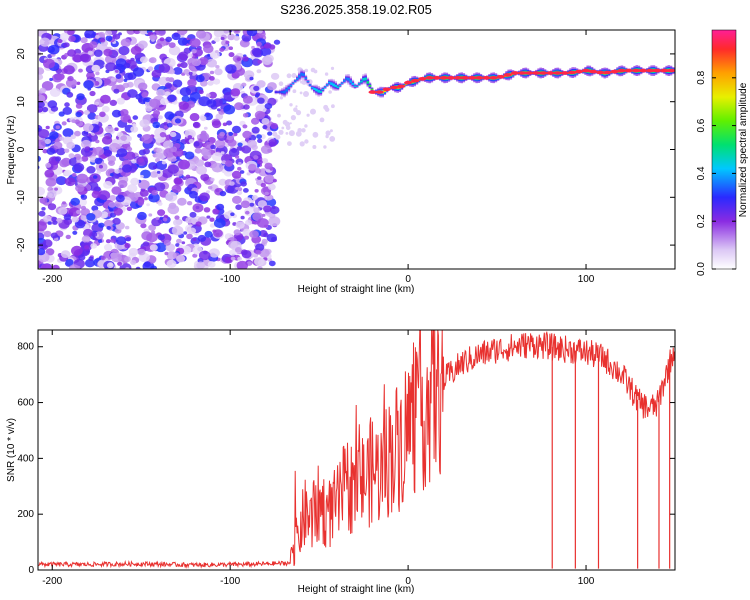 Image resolution: width=750 pixels, height=600 pixels. I want to click on y-tick-label: -20, so click(21, 244).